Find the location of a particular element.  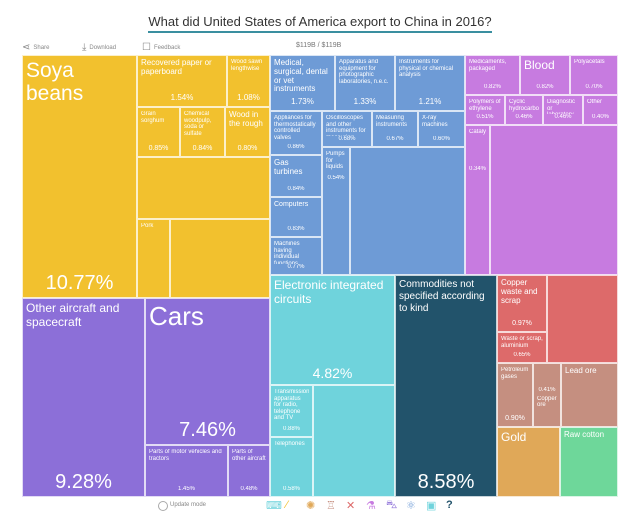

tile-cyan-misc is located at coordinates (354, 441).